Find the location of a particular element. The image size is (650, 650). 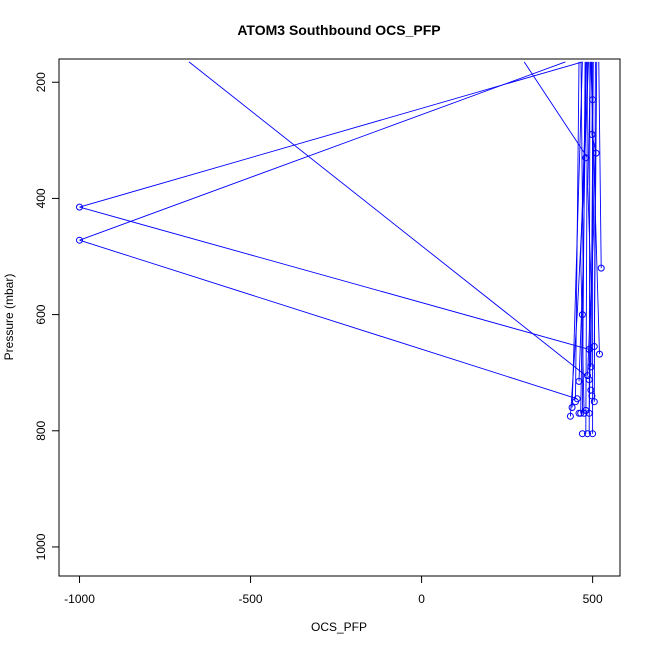

y-tick-label: 200 is located at coordinates (41, 82).